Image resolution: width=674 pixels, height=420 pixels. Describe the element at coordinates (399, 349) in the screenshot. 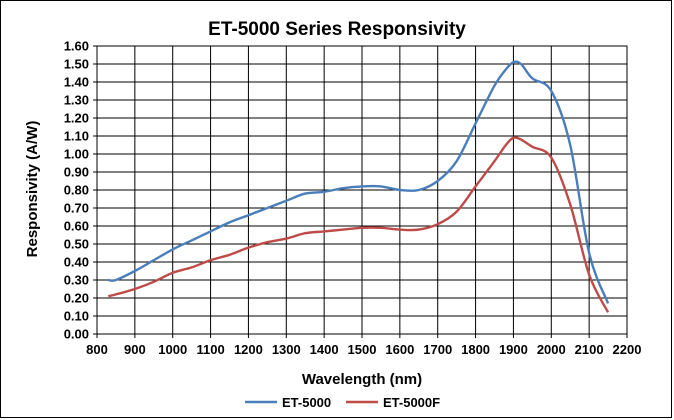

I see `x-tick-label: 1600` at that location.